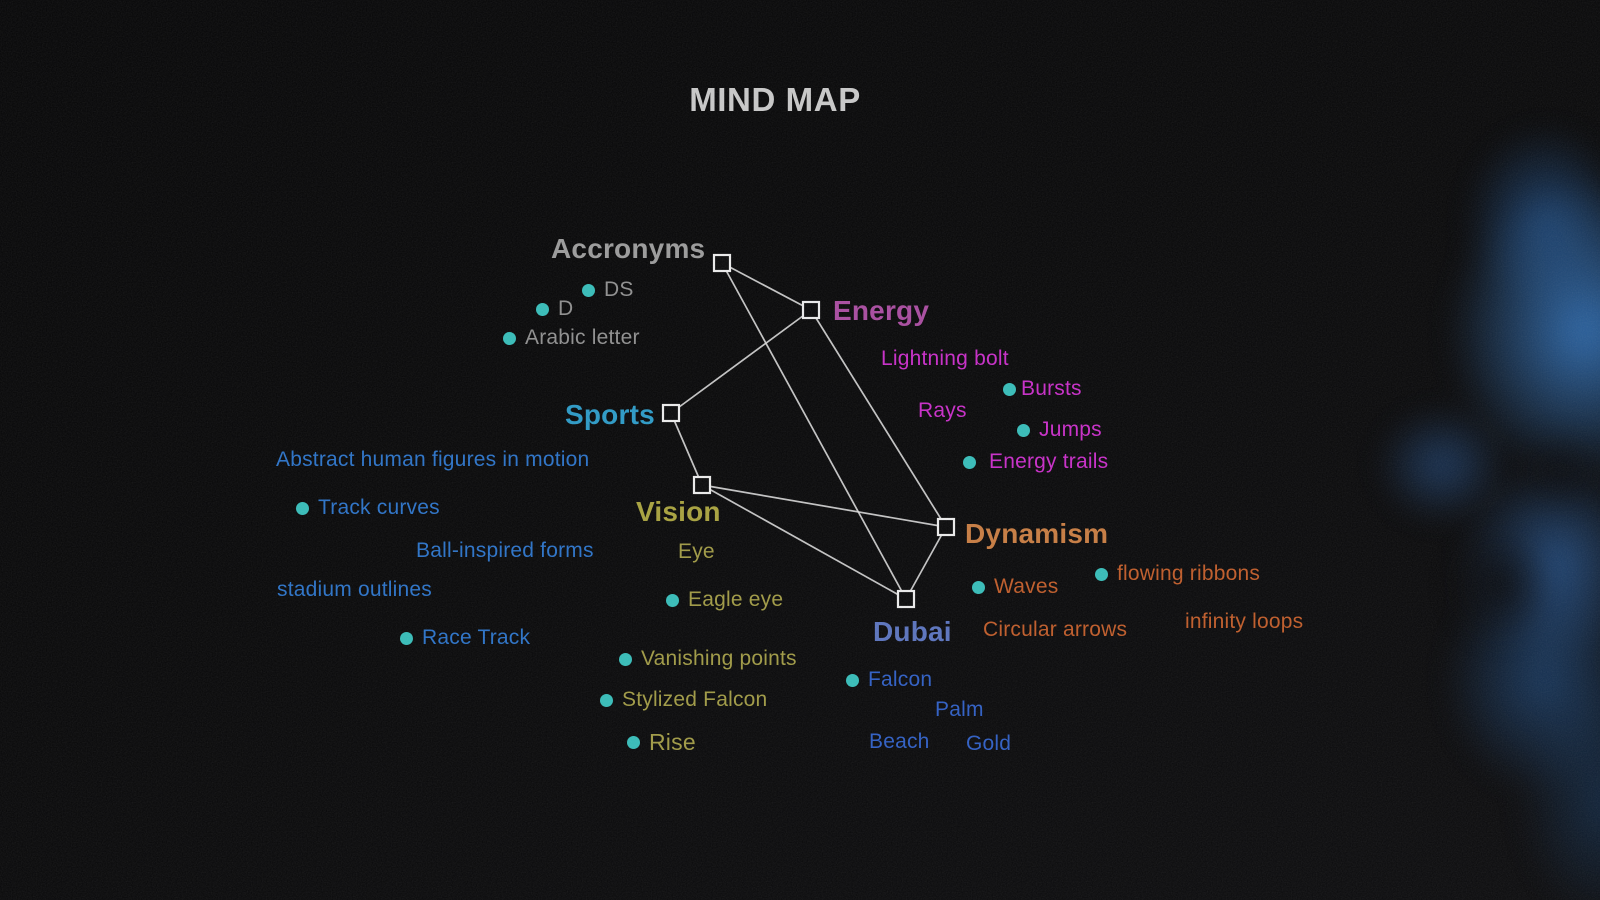 This screenshot has height=900, width=1600. Describe the element at coordinates (946, 527) in the screenshot. I see `node-dynamism` at that location.